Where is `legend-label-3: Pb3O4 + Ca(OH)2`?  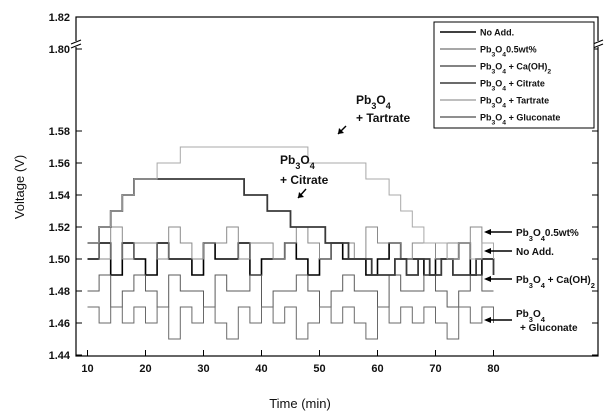
legend-label-3: Pb3O4 + Ca(OH)2 is located at coordinates (515, 69).